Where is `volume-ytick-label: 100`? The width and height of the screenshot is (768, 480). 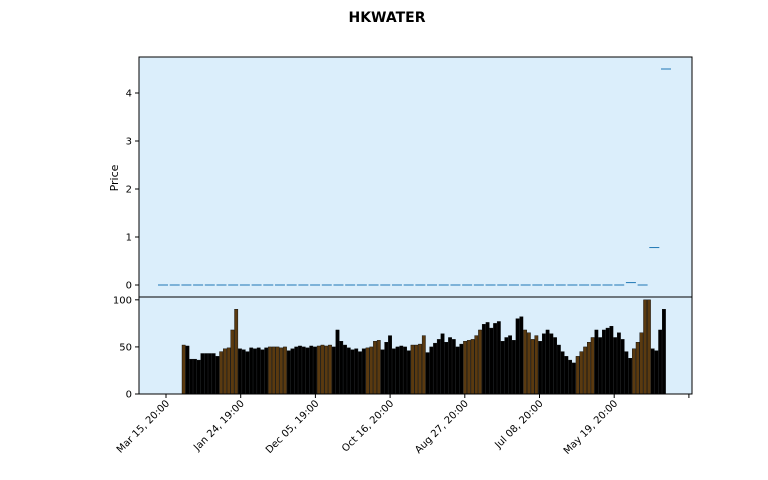
volume-ytick-label: 100 is located at coordinates (122, 300).